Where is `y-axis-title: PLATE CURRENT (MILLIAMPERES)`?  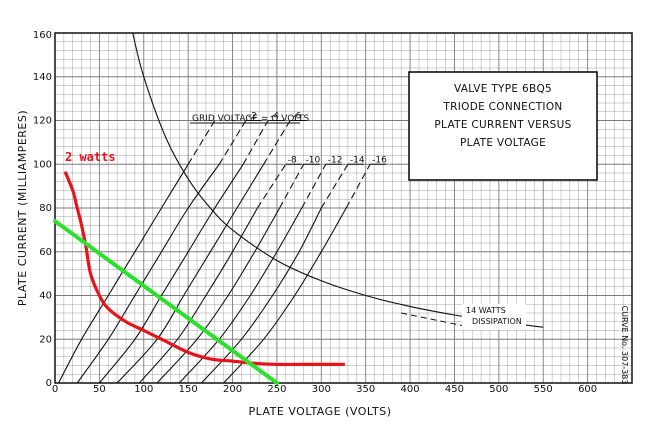
y-axis-title: PLATE CURRENT (MILLIAMPERES) is located at coordinates (22, 208).